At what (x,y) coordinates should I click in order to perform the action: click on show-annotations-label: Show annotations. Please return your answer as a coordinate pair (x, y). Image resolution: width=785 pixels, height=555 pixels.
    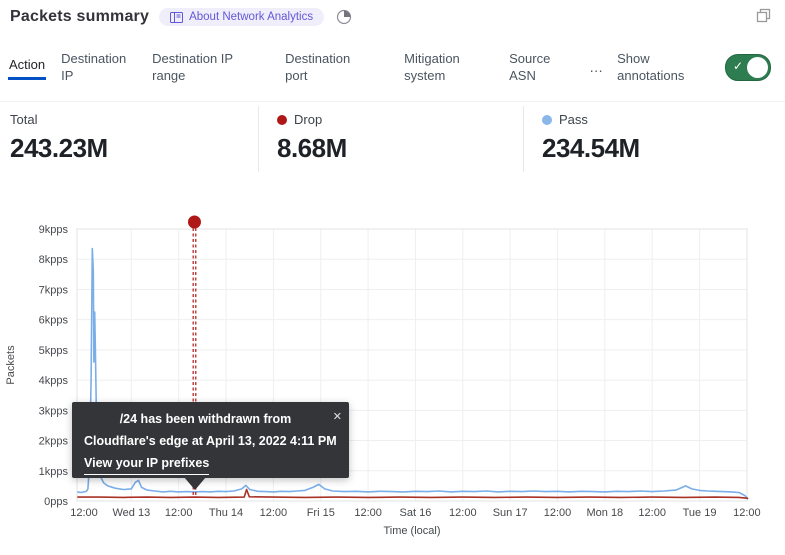
    Looking at the image, I should click on (651, 67).